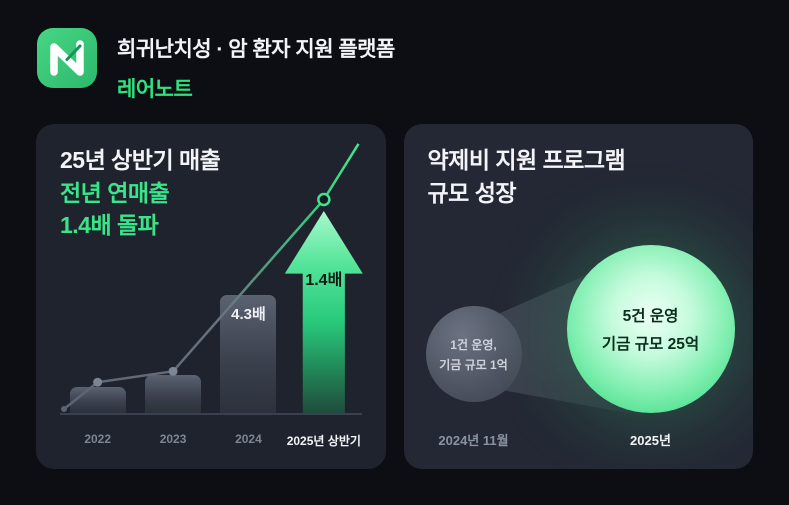 The height and width of the screenshot is (505, 789). I want to click on page-title: 희귀난치성 · 암 환자 지원 플랫폼, so click(256, 49).